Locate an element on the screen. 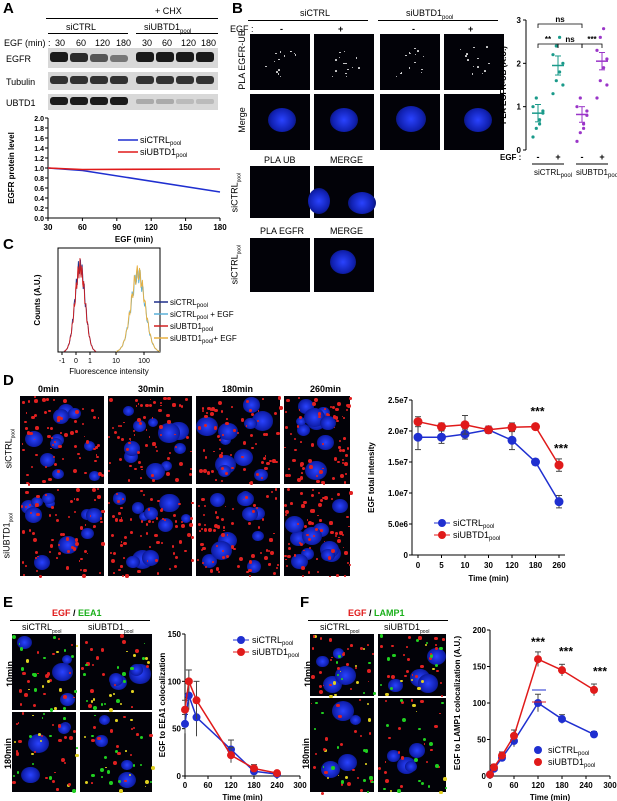 This screenshot has height=801, width=617. e-ytick-label: 50 is located at coordinates (176, 729).